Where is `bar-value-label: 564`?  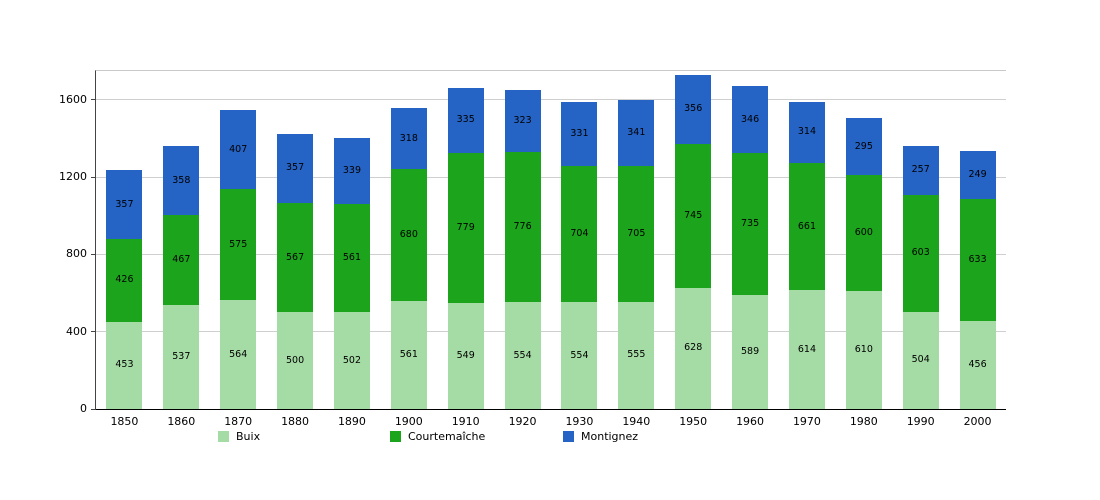
bar-value-label: 564 is located at coordinates (238, 354).